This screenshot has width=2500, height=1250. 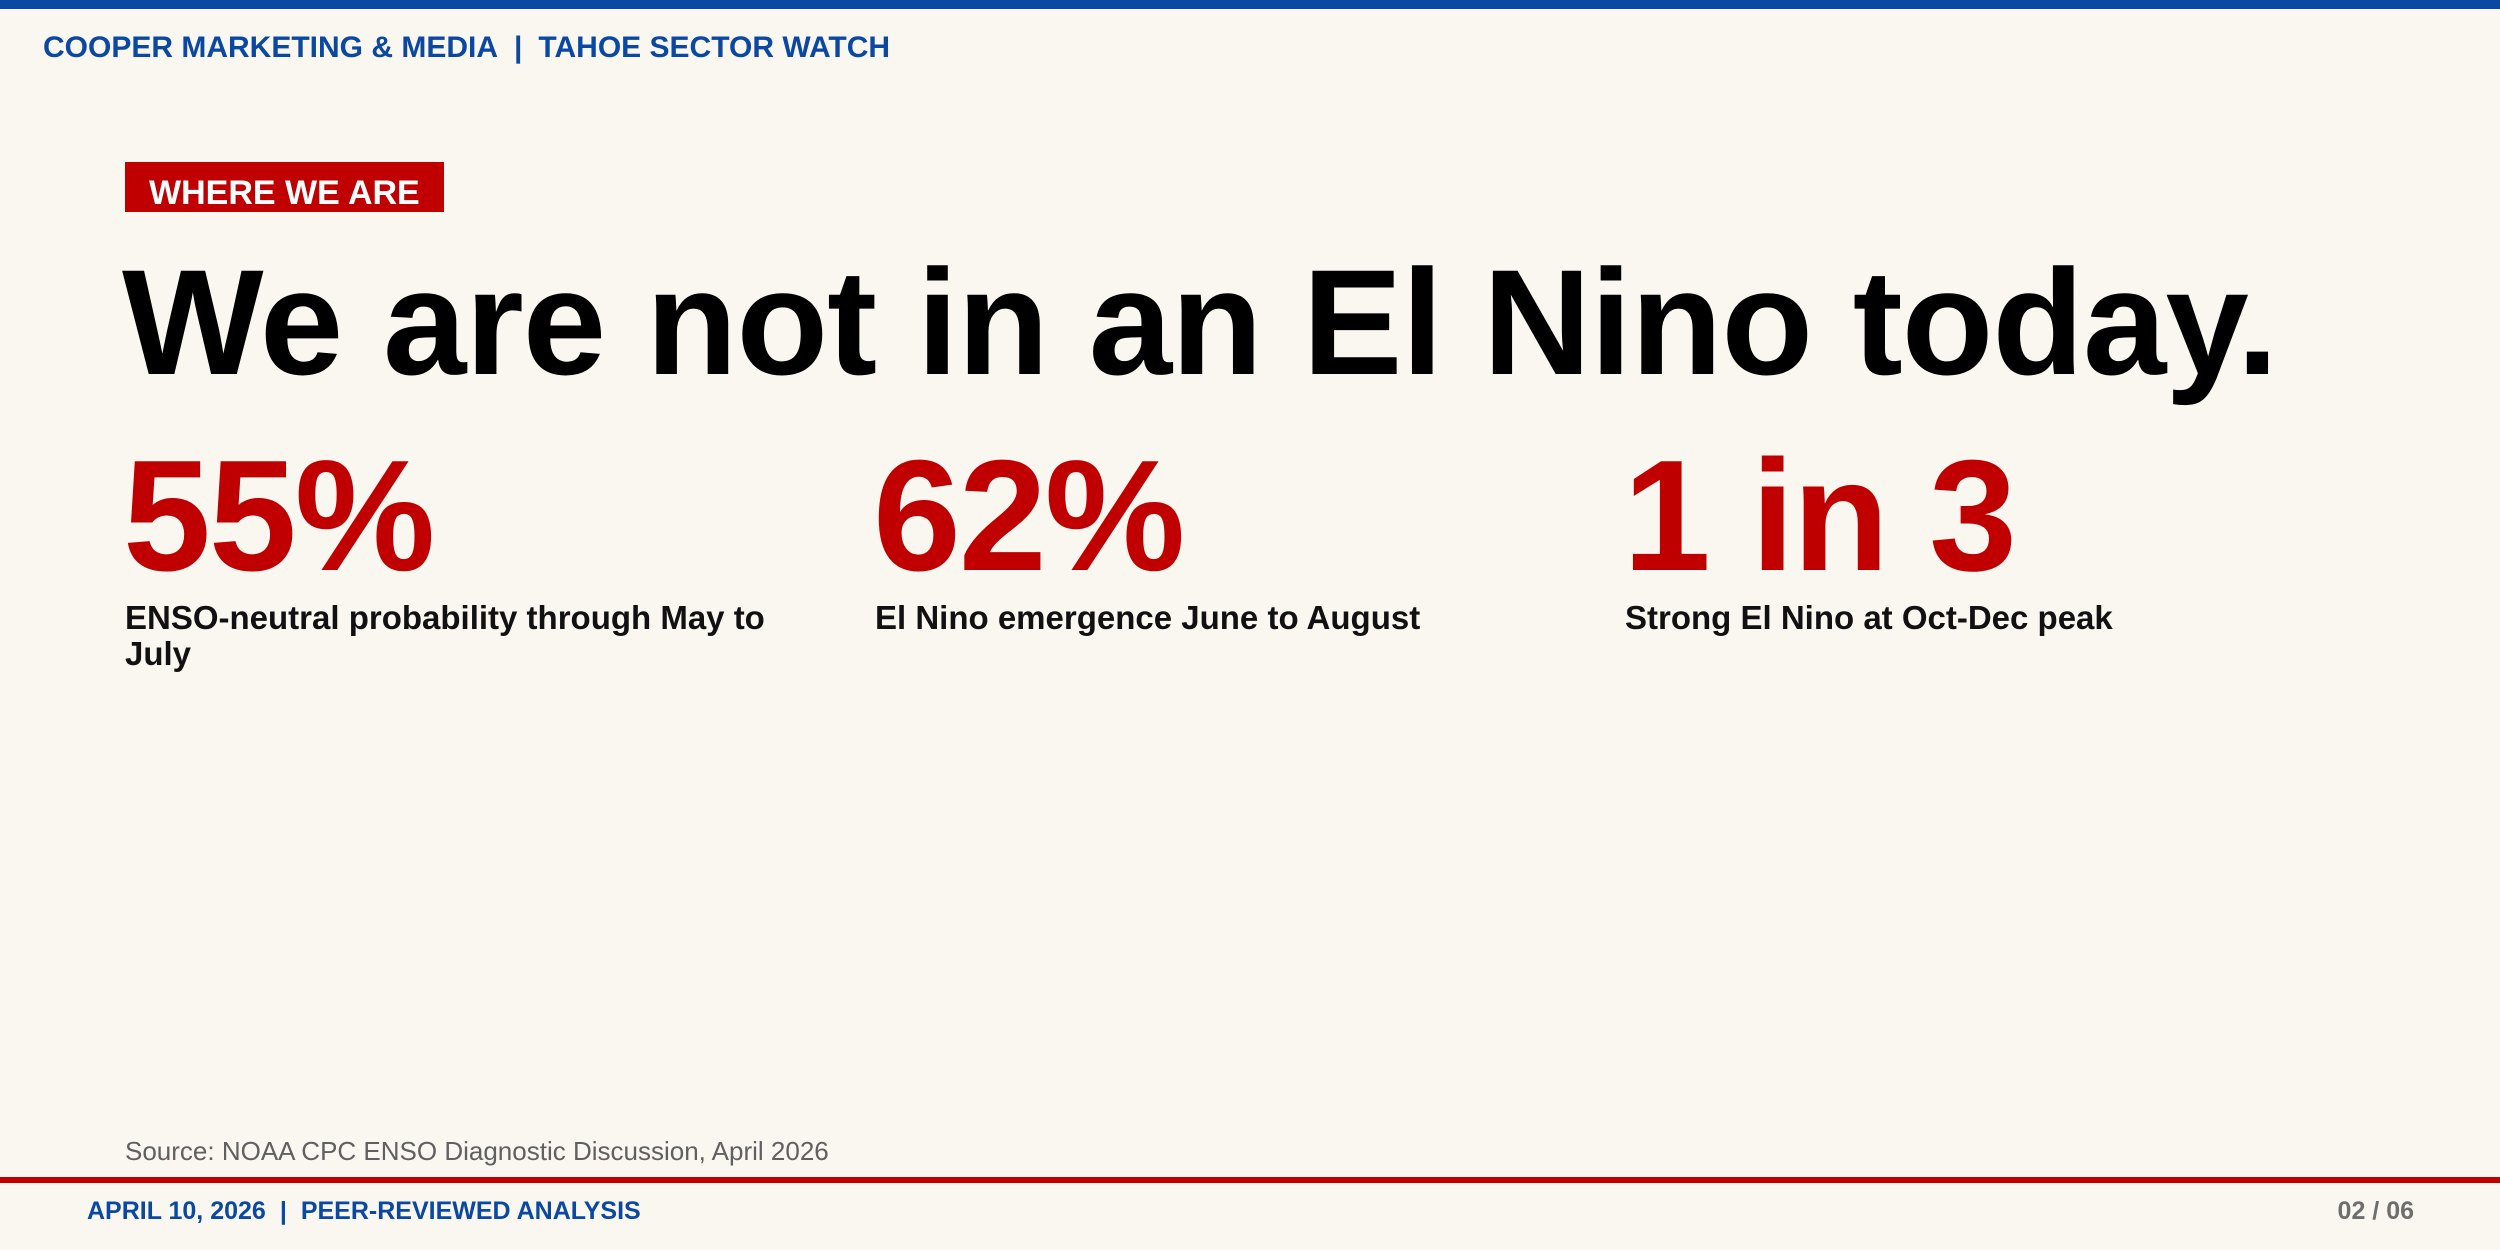 What do you see at coordinates (2375, 1211) in the screenshot?
I see `page-number: 02 / 06` at bounding box center [2375, 1211].